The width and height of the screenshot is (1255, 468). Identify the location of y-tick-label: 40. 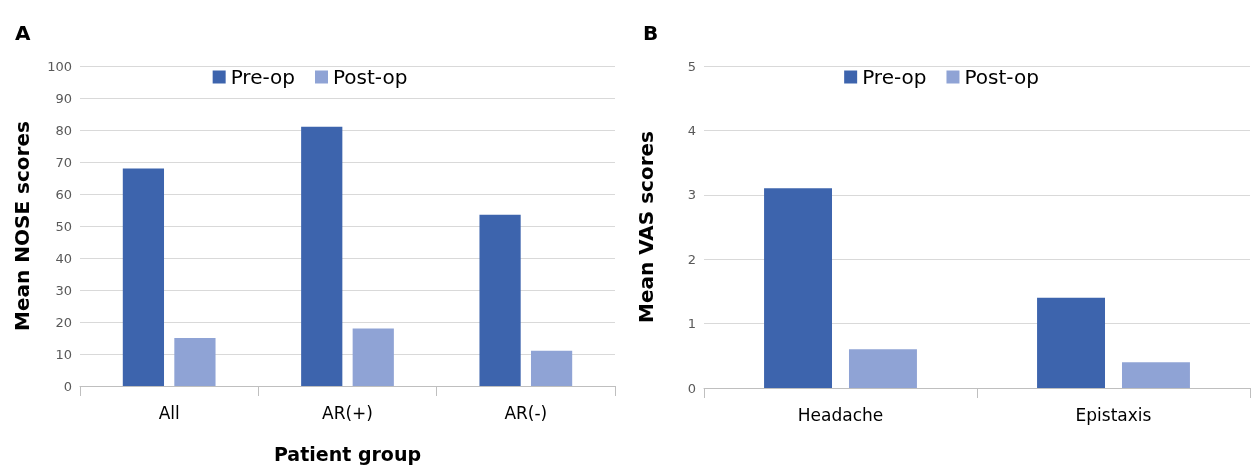
(63, 258).